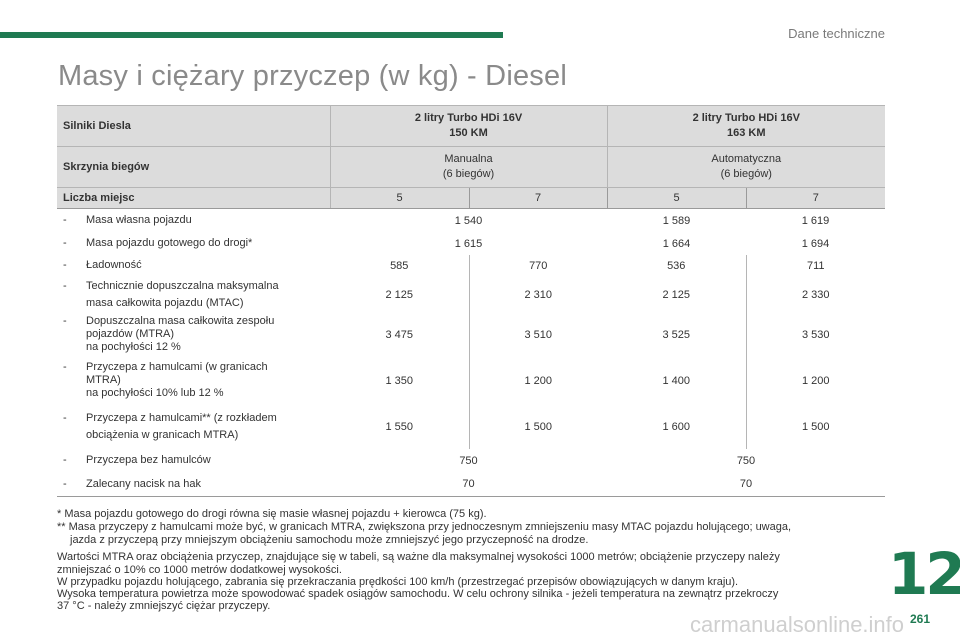 The image size is (960, 640). I want to click on row-label: - Przyczepa bez hamulców, so click(193, 461).